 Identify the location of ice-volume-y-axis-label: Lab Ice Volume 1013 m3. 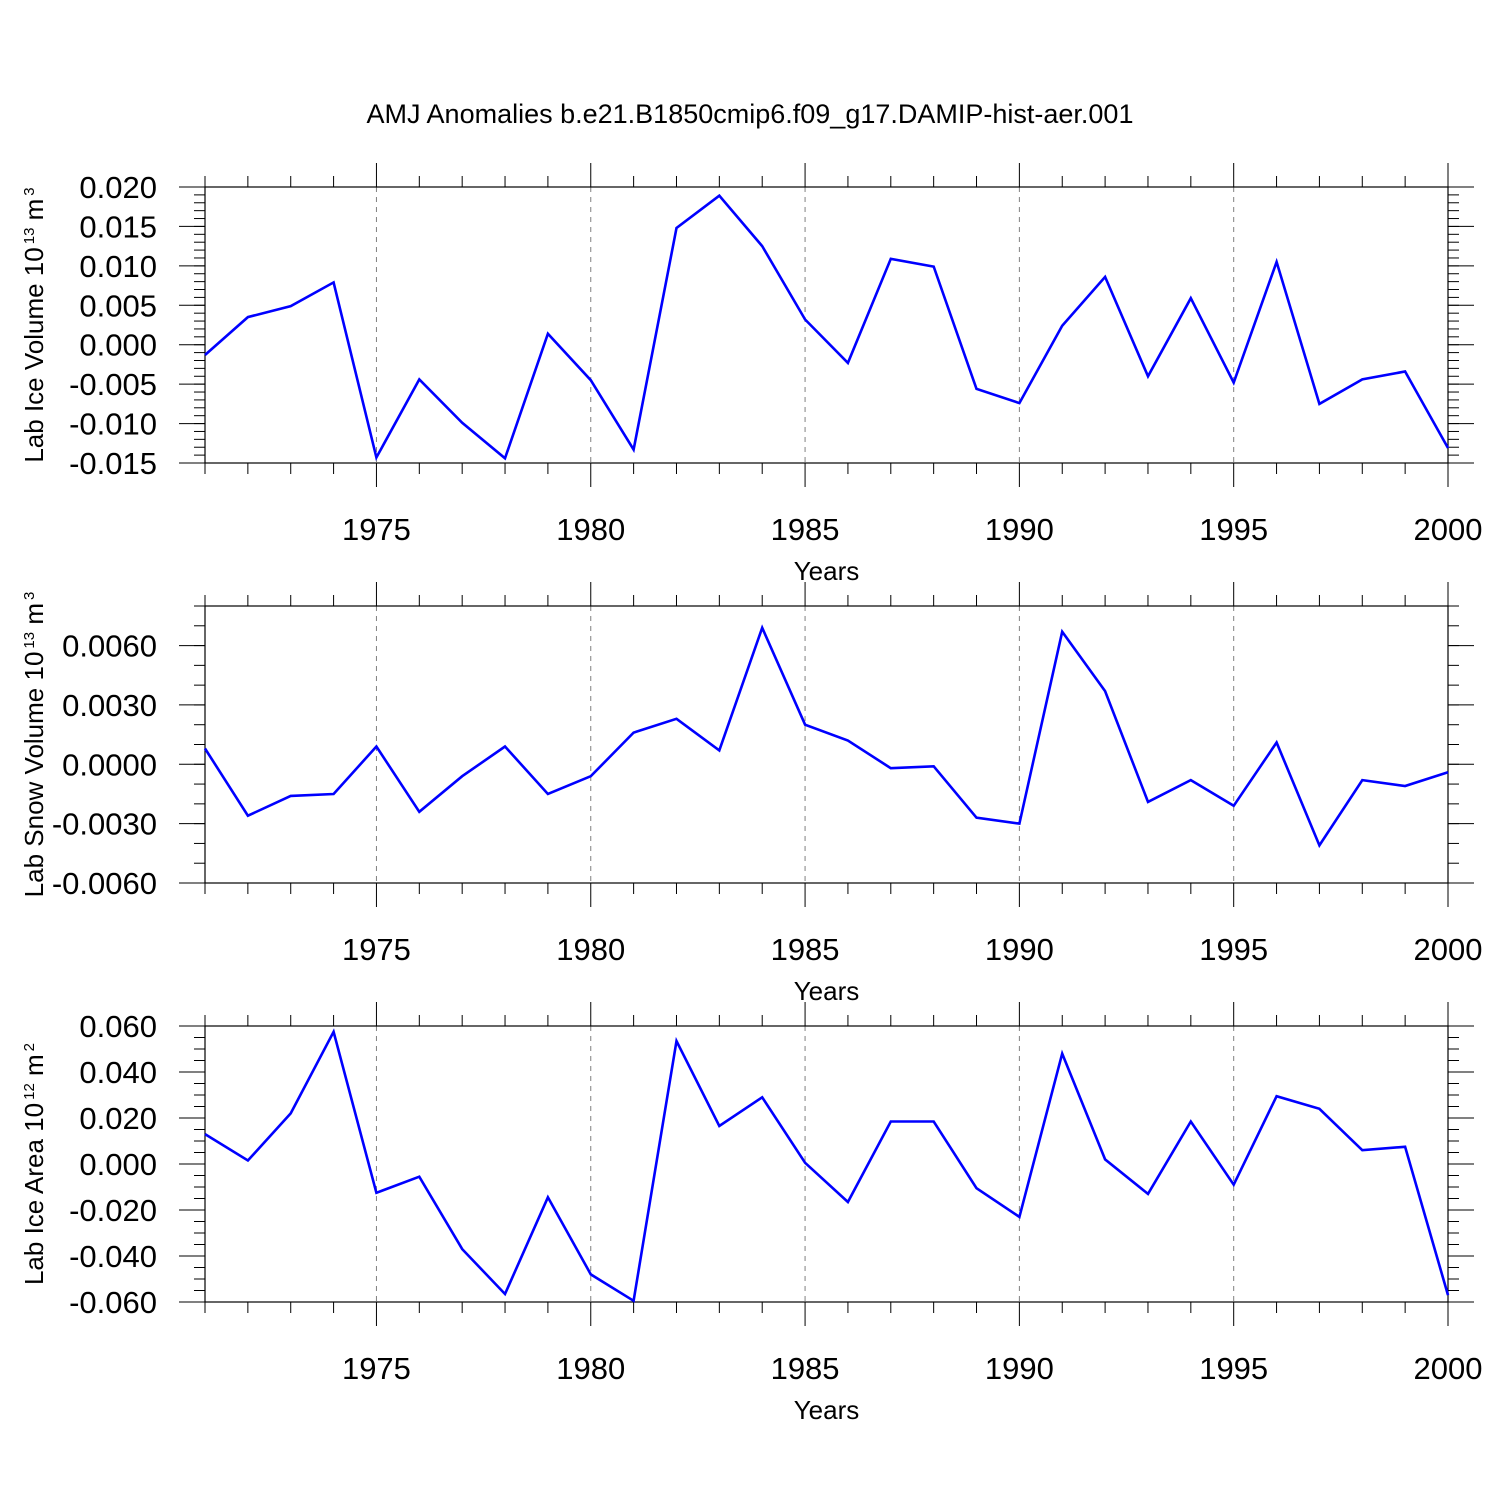
(34, 324).